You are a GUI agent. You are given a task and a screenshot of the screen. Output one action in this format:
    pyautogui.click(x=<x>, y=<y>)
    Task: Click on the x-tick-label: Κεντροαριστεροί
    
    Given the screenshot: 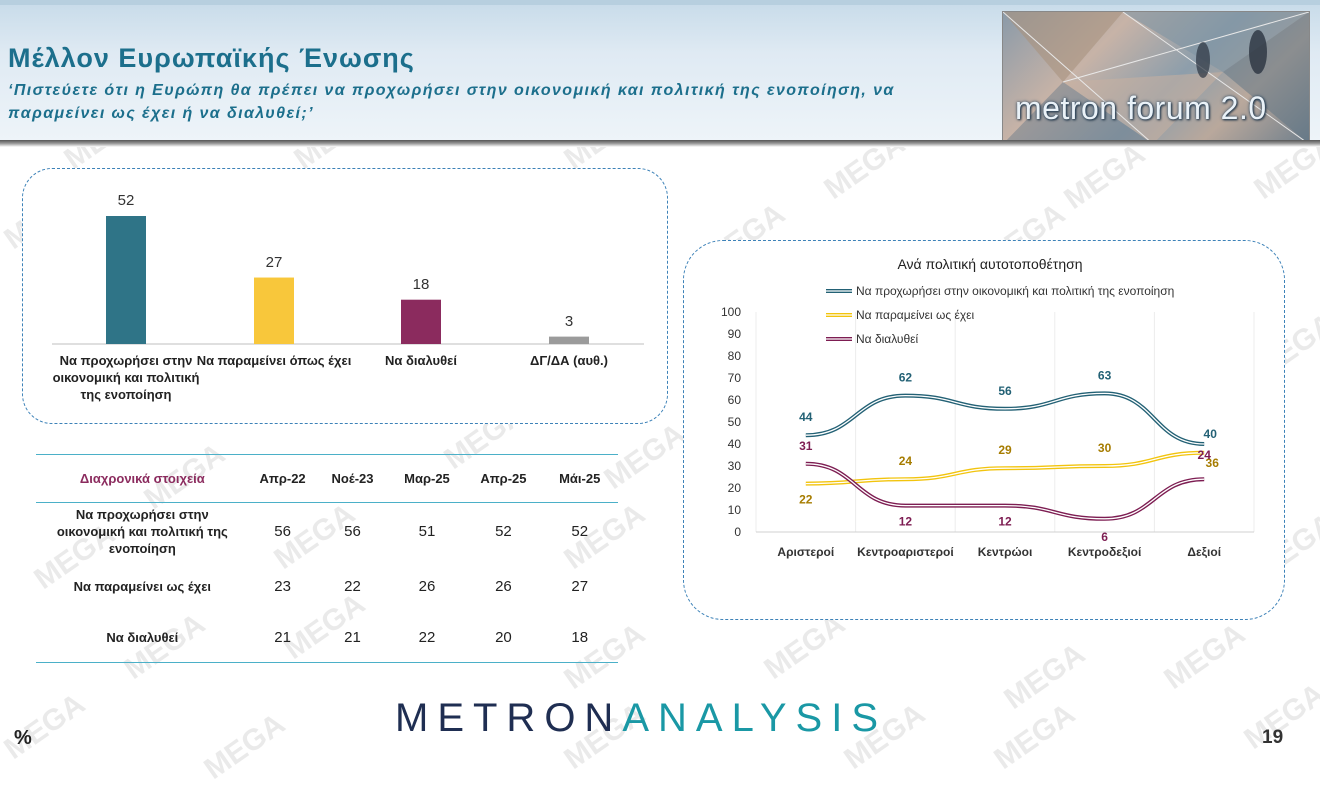 What is the action you would take?
    pyautogui.click(x=905, y=552)
    